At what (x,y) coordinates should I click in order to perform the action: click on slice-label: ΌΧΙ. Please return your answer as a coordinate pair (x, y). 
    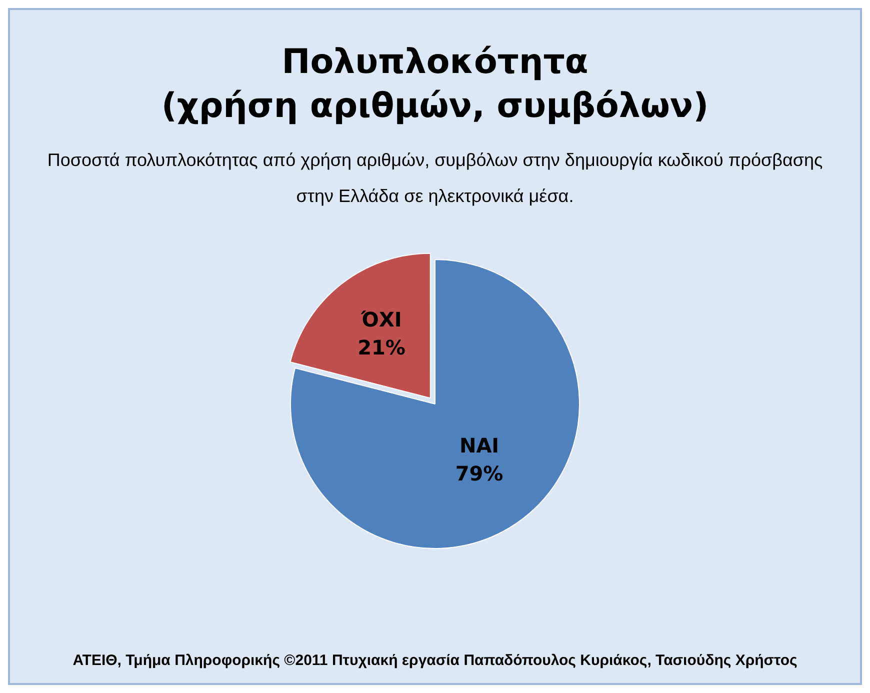
    Looking at the image, I should click on (381, 319).